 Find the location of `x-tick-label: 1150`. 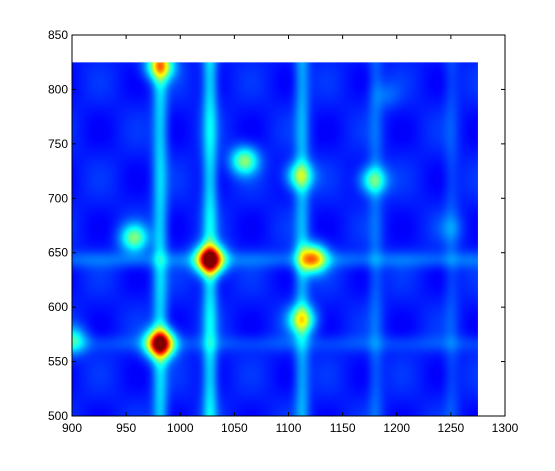

x-tick-label: 1150 is located at coordinates (343, 428).